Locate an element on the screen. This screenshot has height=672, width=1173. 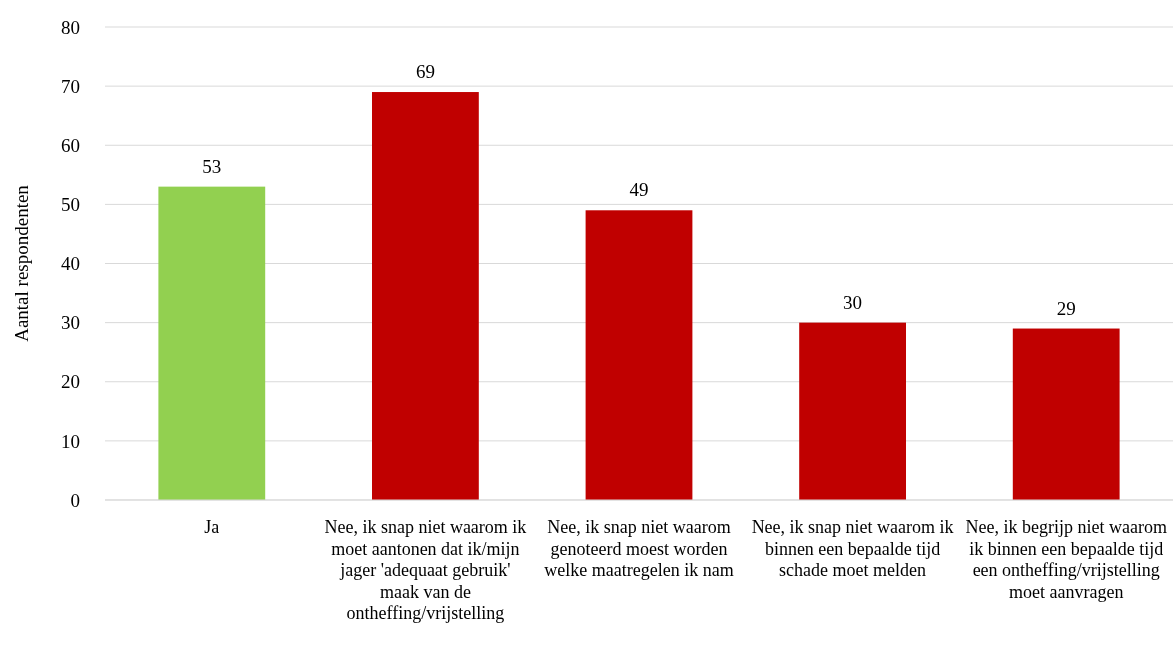
data-label: 69 is located at coordinates (425, 72).